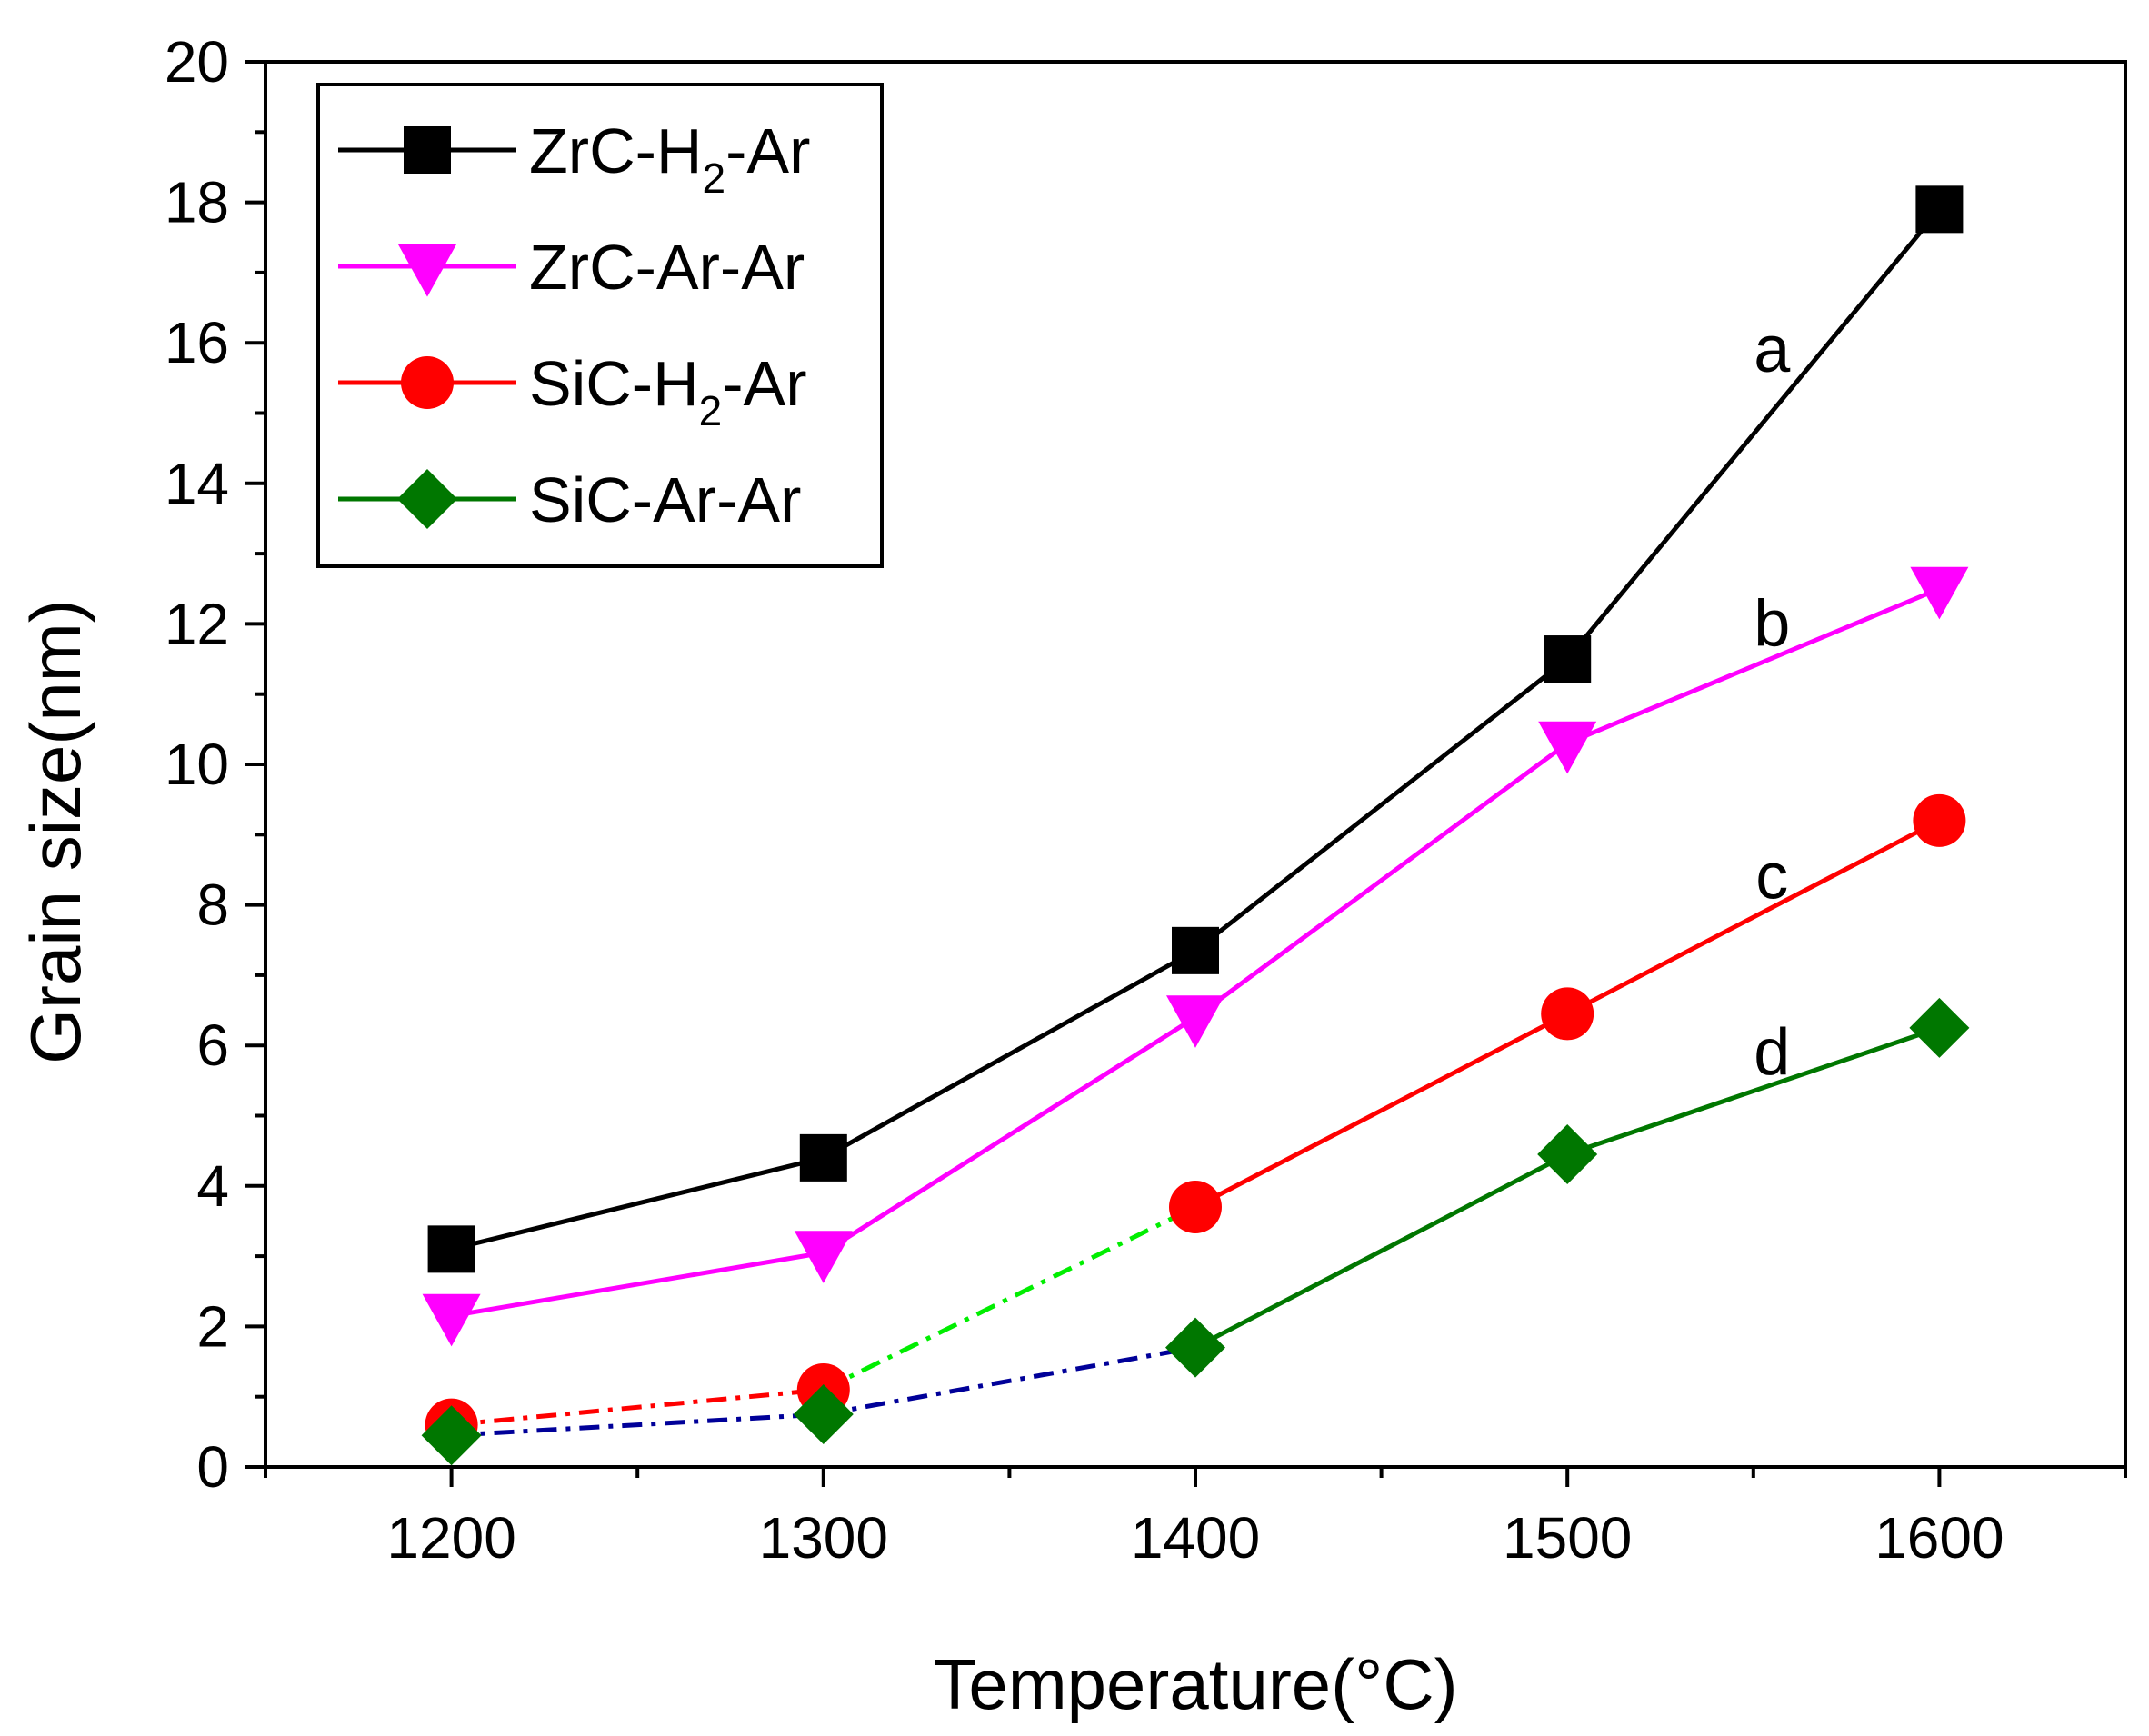  I want to click on legend-label: SiC-H2-Ar, so click(668, 391).